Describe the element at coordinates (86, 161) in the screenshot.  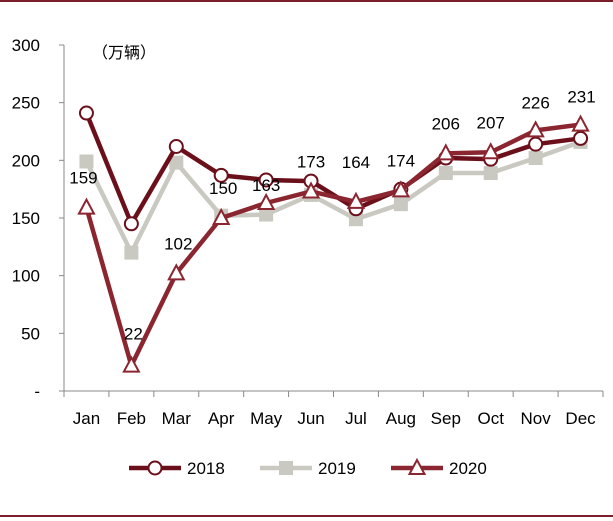
I see `point-2019-Jan` at that location.